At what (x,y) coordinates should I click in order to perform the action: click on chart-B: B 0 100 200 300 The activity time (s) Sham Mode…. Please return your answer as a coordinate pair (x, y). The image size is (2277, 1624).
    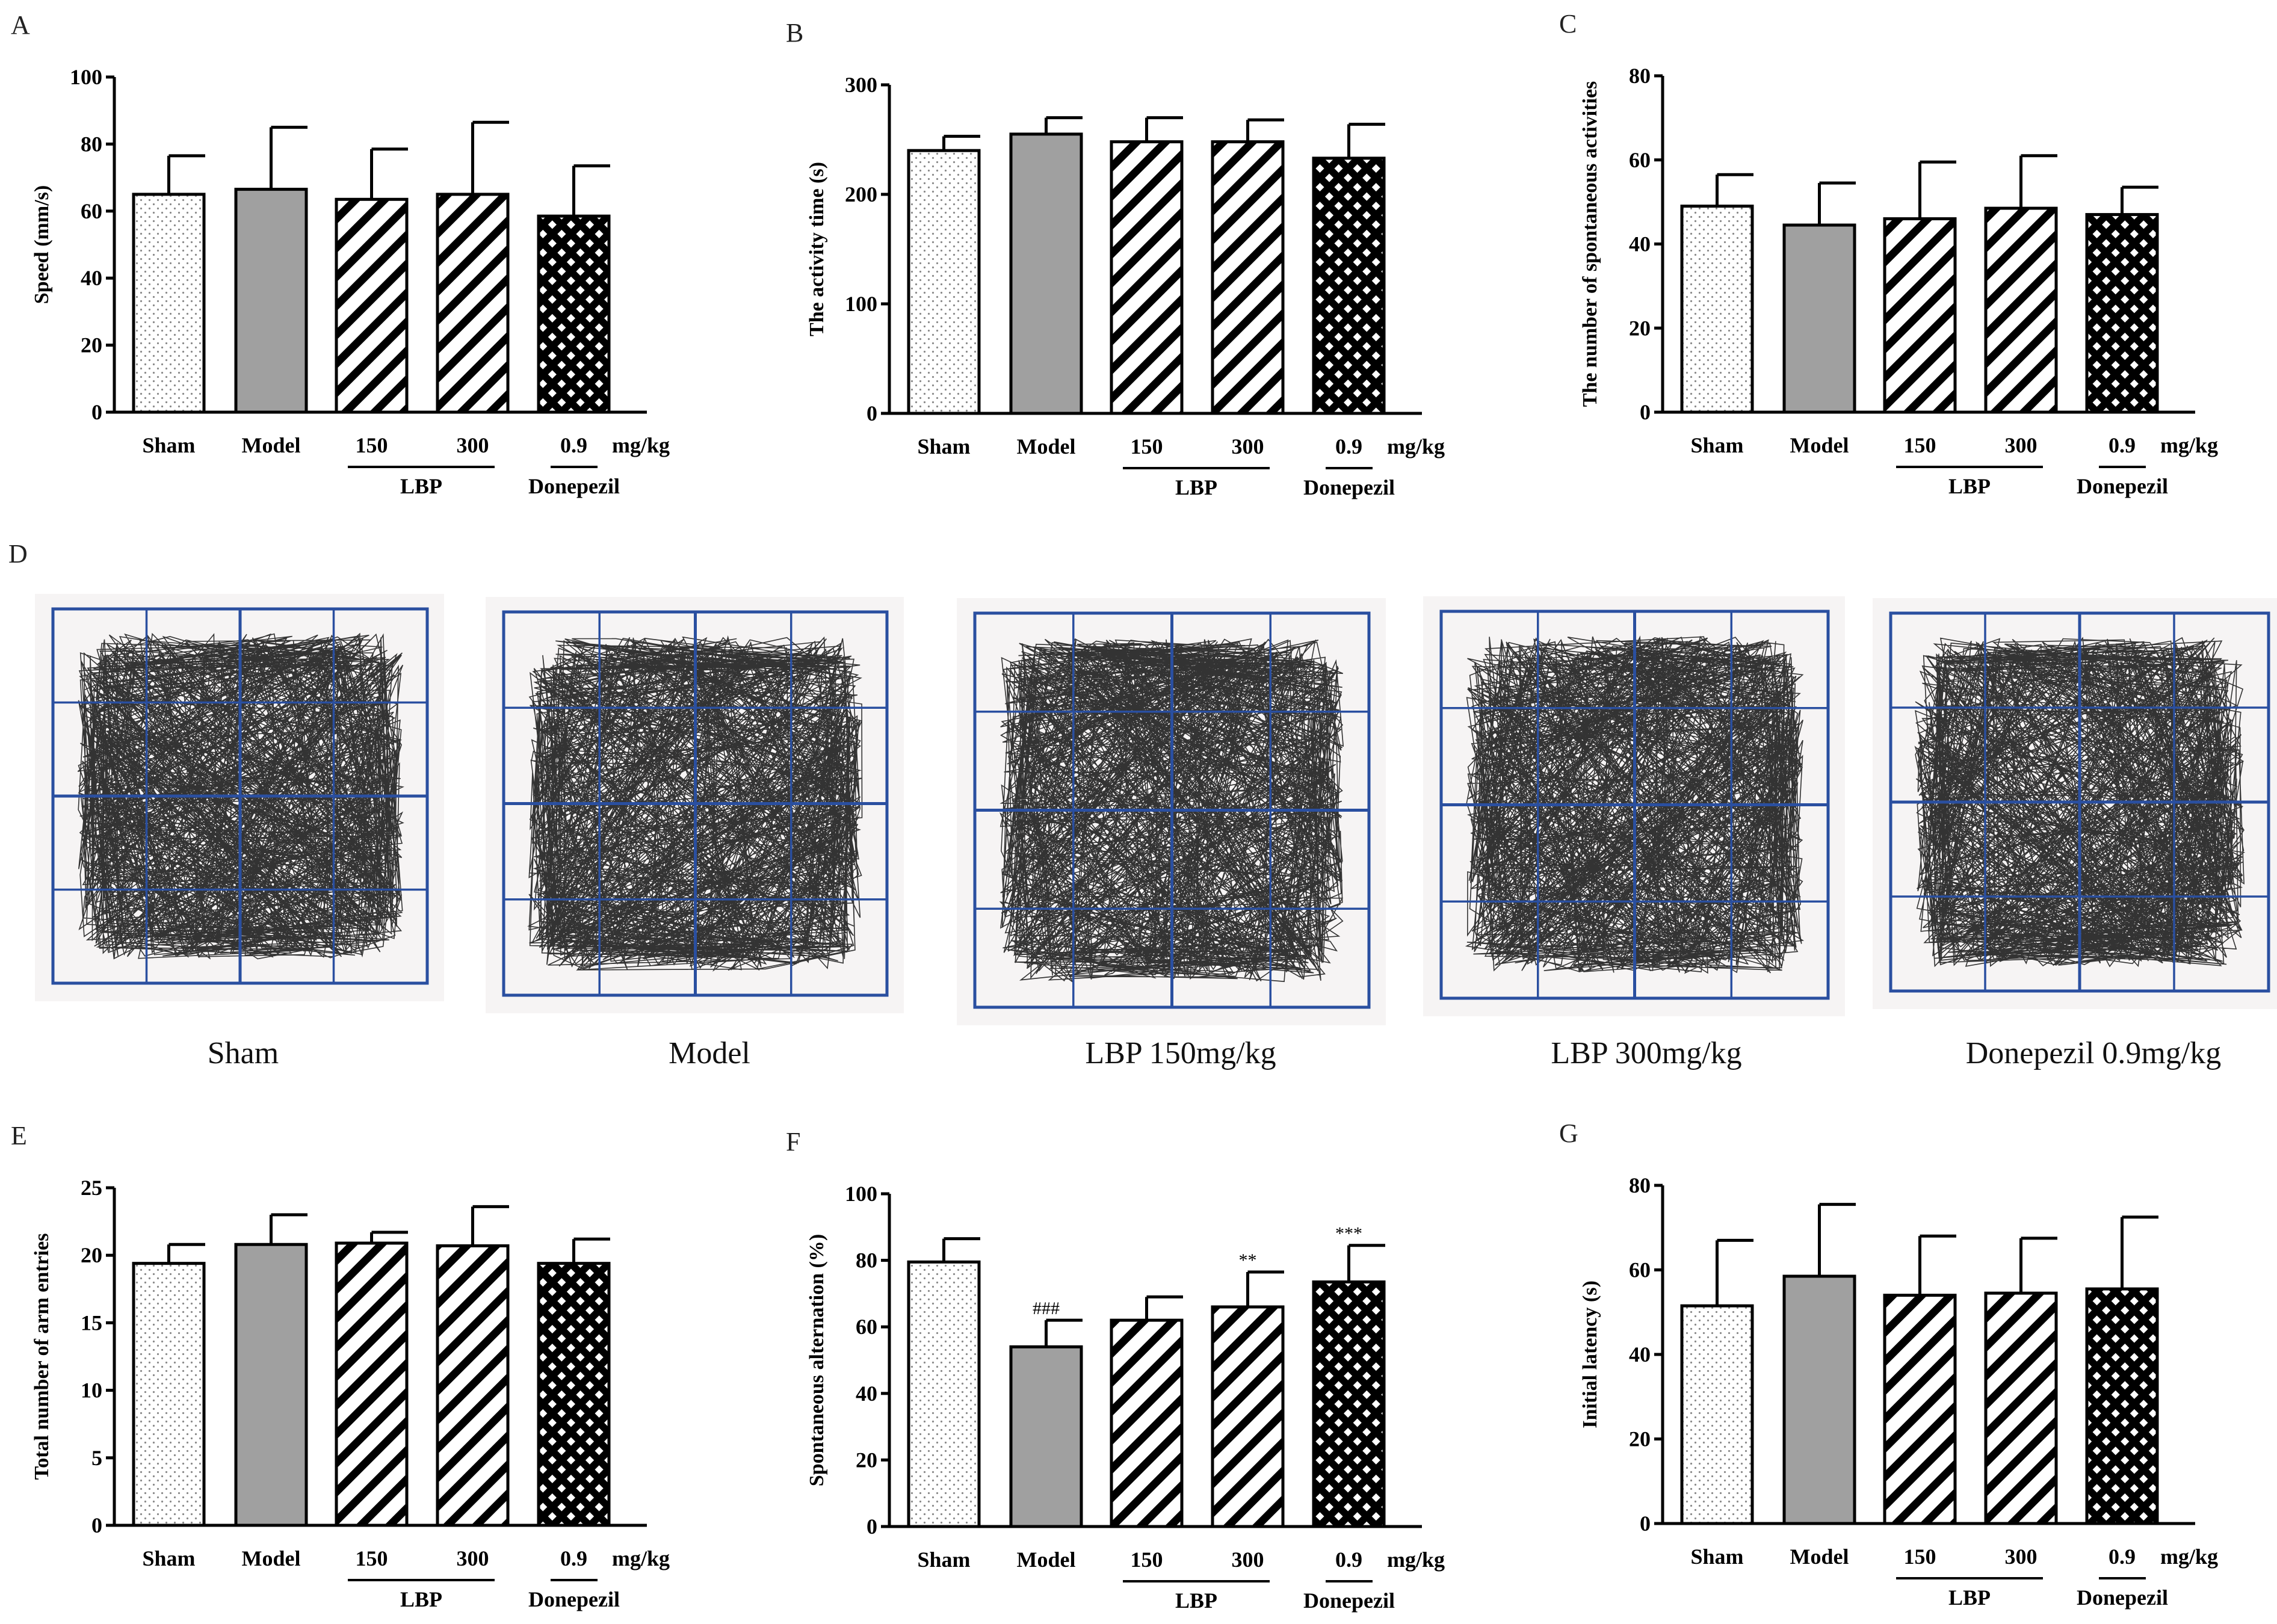
    Looking at the image, I should click on (1115, 258).